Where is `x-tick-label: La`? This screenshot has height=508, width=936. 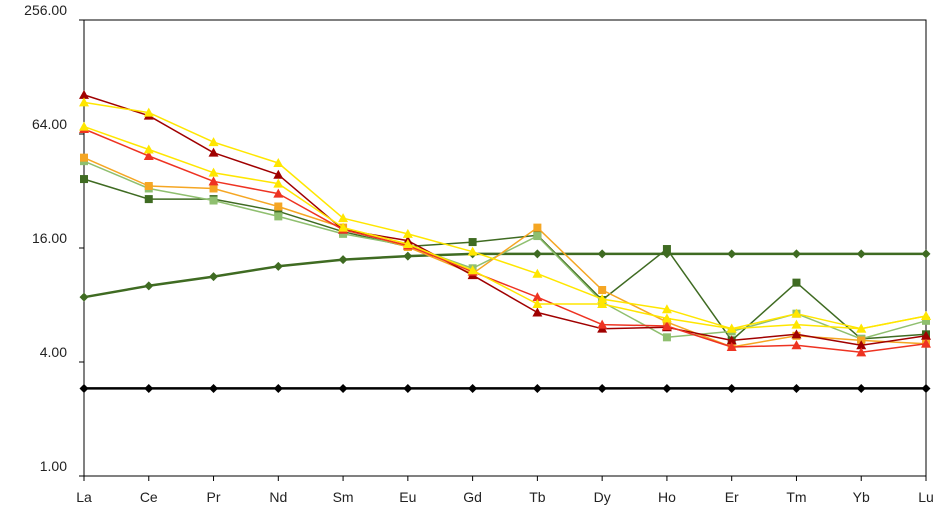 x-tick-label: La is located at coordinates (84, 497).